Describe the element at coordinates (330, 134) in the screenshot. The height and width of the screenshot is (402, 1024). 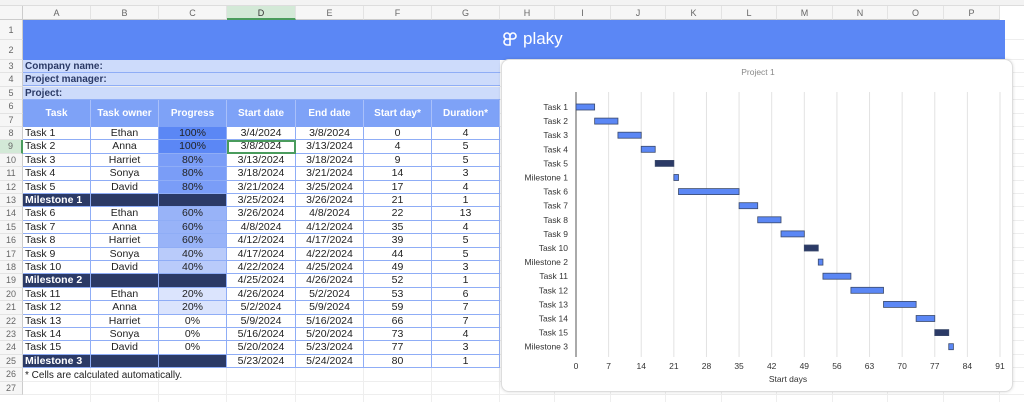
I see `cell-end: 3/8/2024` at that location.